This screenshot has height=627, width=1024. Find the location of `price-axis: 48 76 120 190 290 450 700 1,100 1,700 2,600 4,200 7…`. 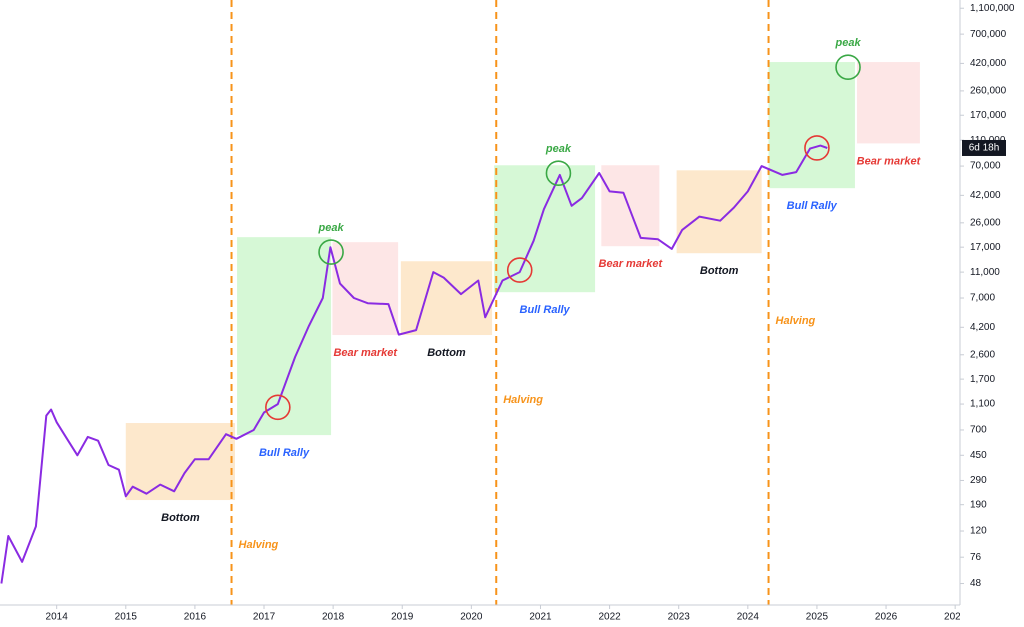

price-axis: 48 76 120 190 290 450 700 1,100 1,700 2,600 4,200 7… is located at coordinates (987, 296).